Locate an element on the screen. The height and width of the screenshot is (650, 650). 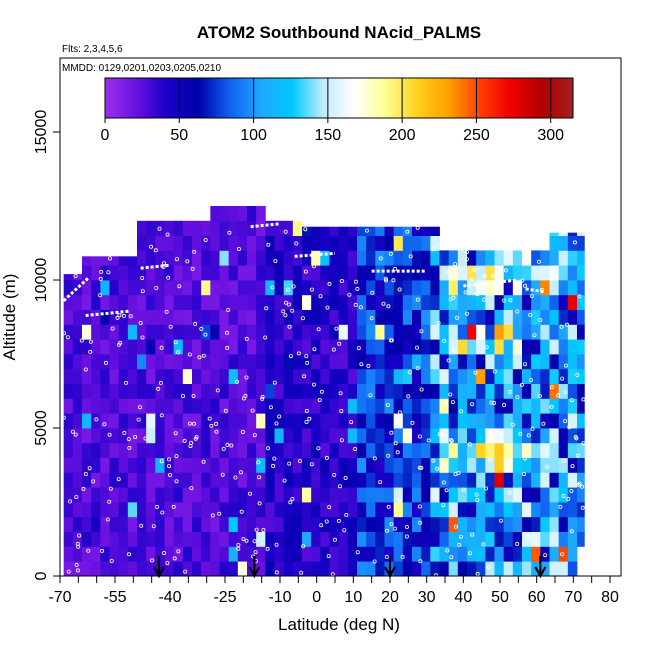
x-tick-label: -70 is located at coordinates (59, 597).